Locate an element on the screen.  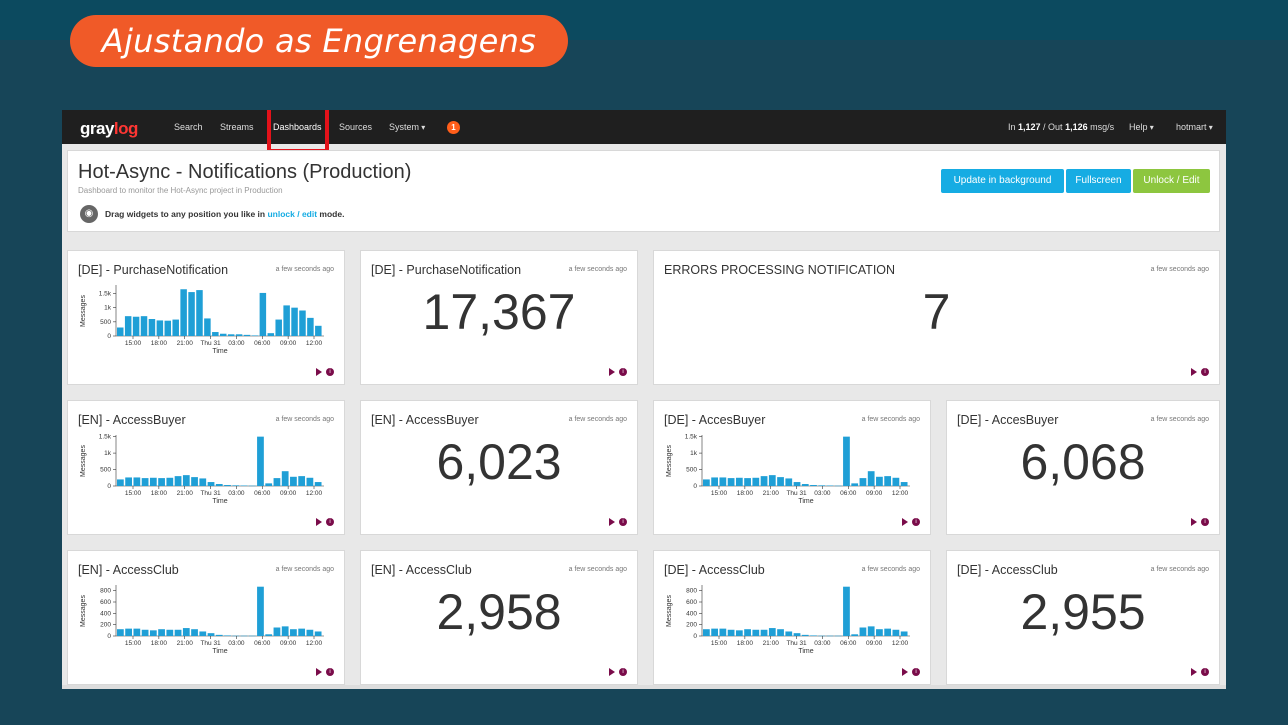
nav-streams: Streams is located at coordinates (237, 127).